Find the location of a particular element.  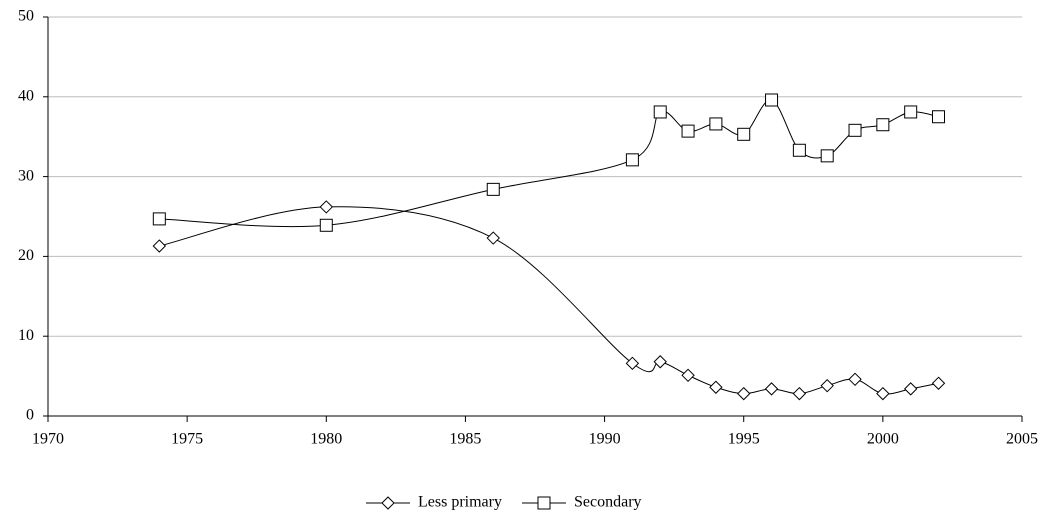

x-tick-label: 2000 is located at coordinates (883, 439).